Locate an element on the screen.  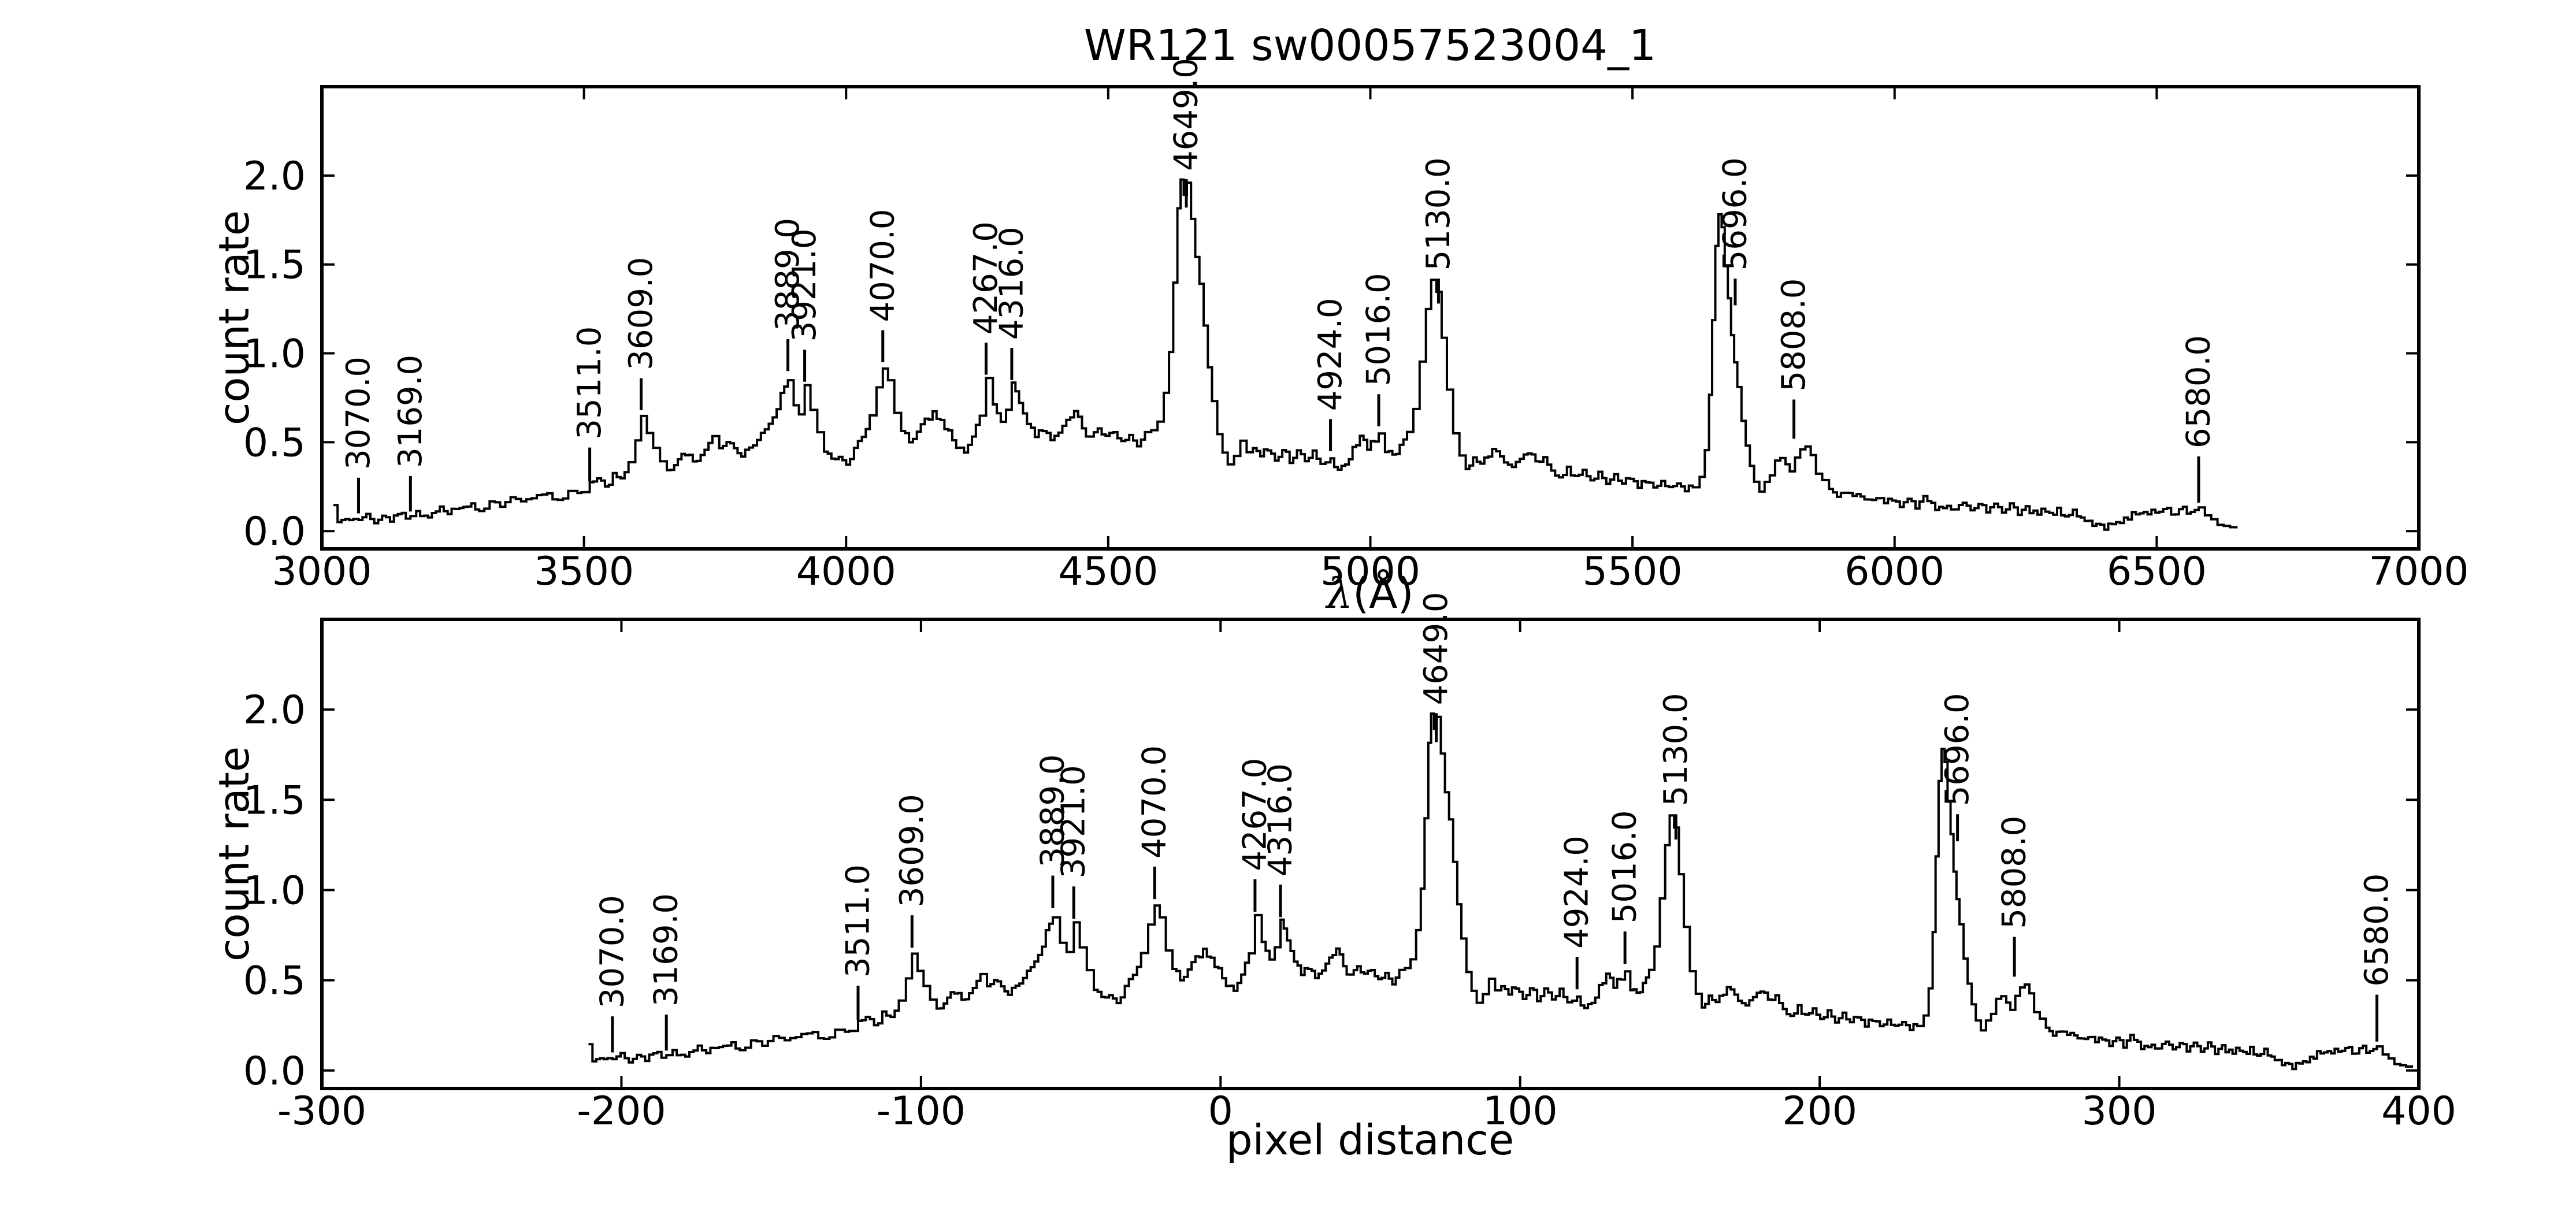
x-tick-label: 5000 is located at coordinates (1370, 572).